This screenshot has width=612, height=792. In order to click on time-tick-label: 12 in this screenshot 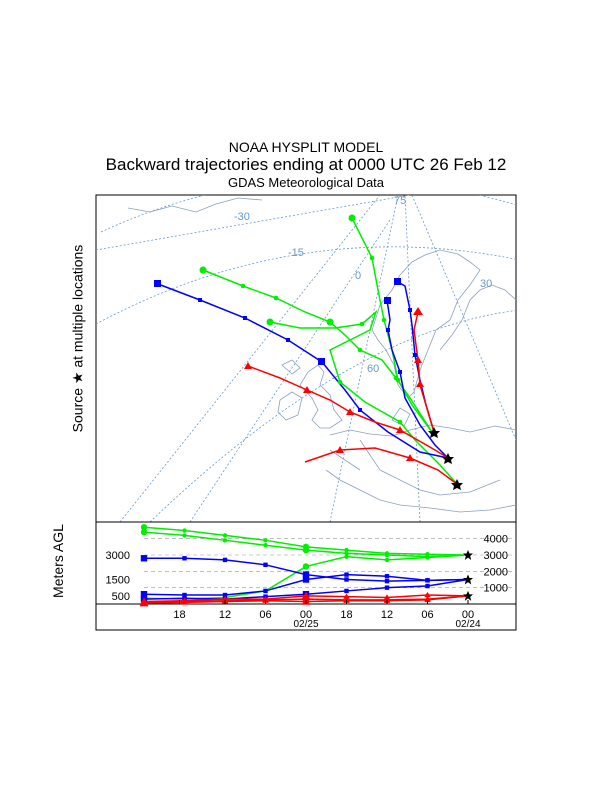, I will do `click(225, 615)`.